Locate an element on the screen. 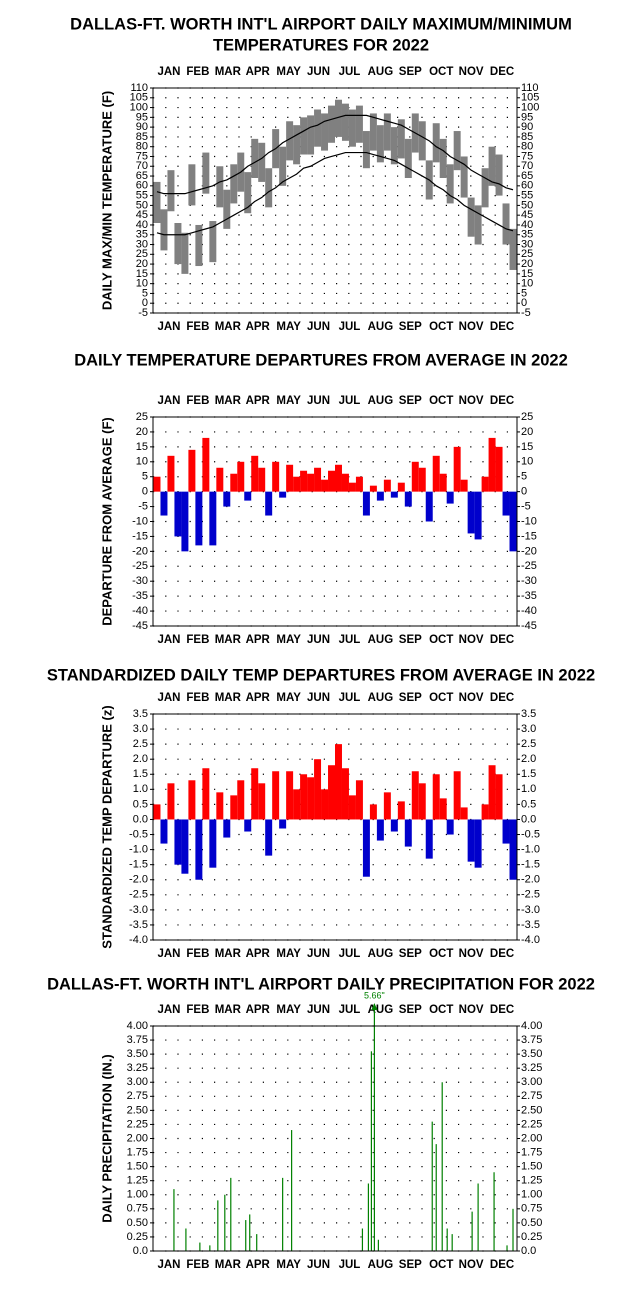 Image resolution: width=642 pixels, height=1307 pixels. y2-tick-label: 5 is located at coordinates (524, 293).